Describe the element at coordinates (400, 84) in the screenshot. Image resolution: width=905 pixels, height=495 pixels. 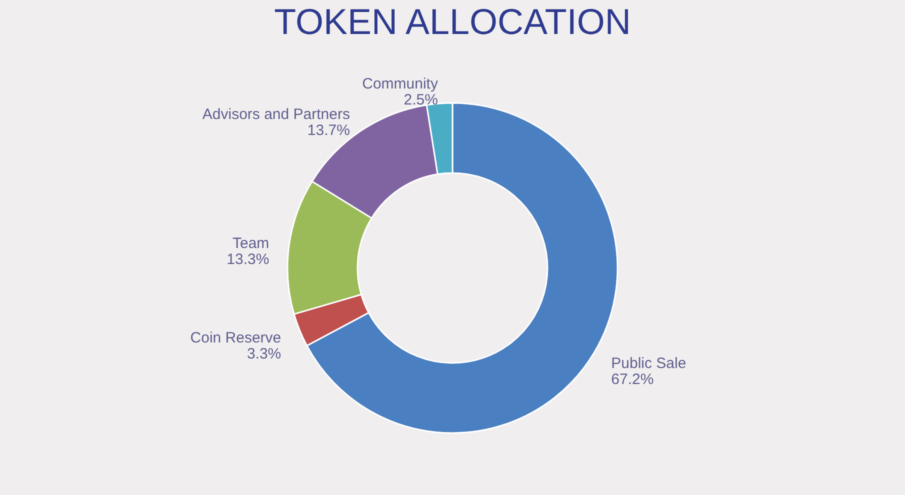
I see `slice-label: Community` at that location.